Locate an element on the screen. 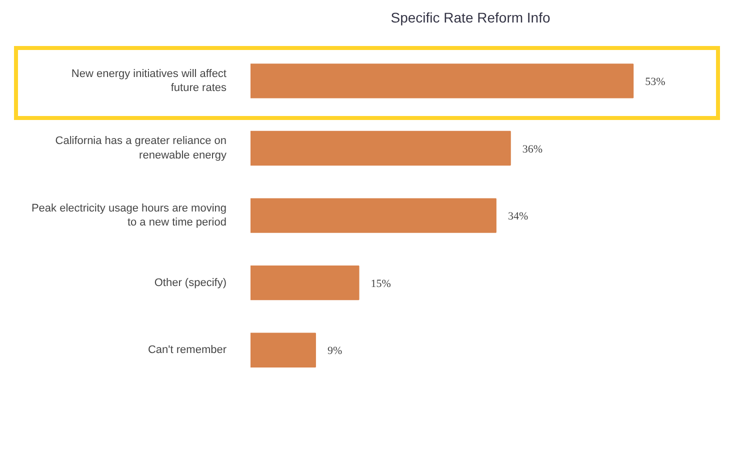 This screenshot has width=736, height=457. data-label: 9% is located at coordinates (334, 351).